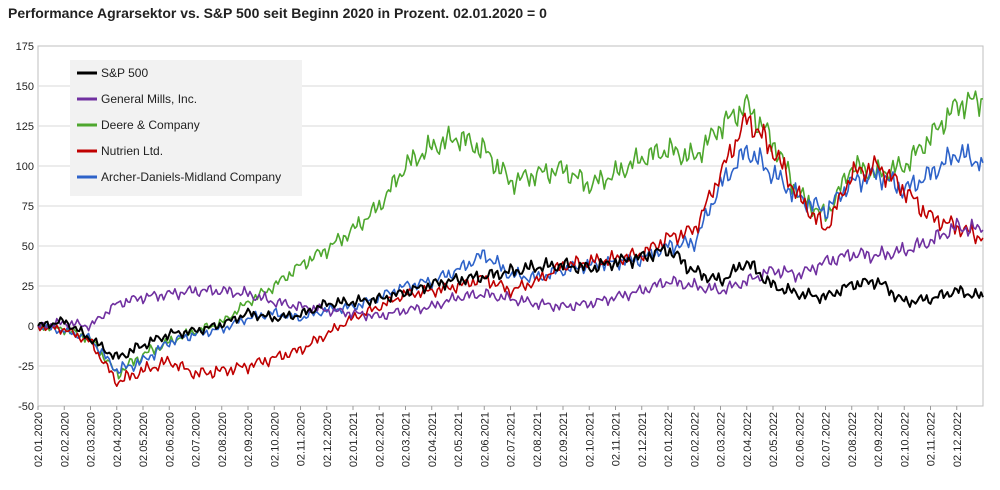  I want to click on x-tick-label: 02.08.2022, so click(853, 439).